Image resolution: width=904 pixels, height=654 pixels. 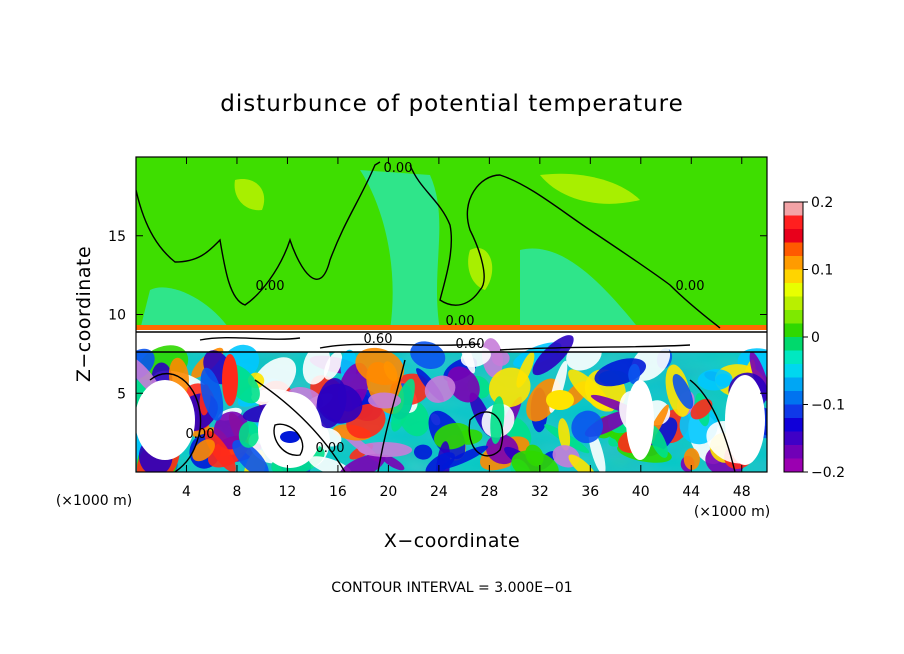 What do you see at coordinates (117, 237) in the screenshot?
I see `y-tick-label: 15` at bounding box center [117, 237].